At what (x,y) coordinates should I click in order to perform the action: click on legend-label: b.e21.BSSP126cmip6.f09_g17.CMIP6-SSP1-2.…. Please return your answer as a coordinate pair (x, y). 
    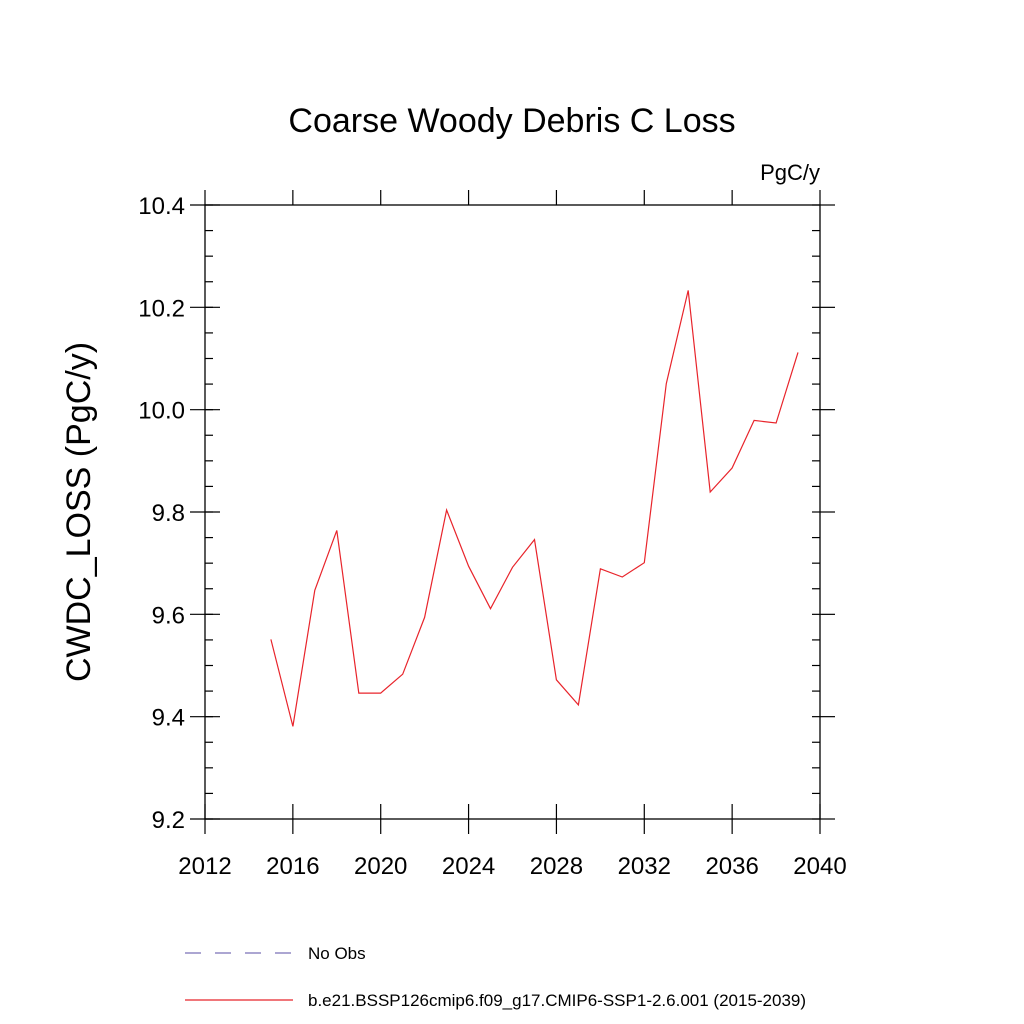
    Looking at the image, I should click on (557, 1000).